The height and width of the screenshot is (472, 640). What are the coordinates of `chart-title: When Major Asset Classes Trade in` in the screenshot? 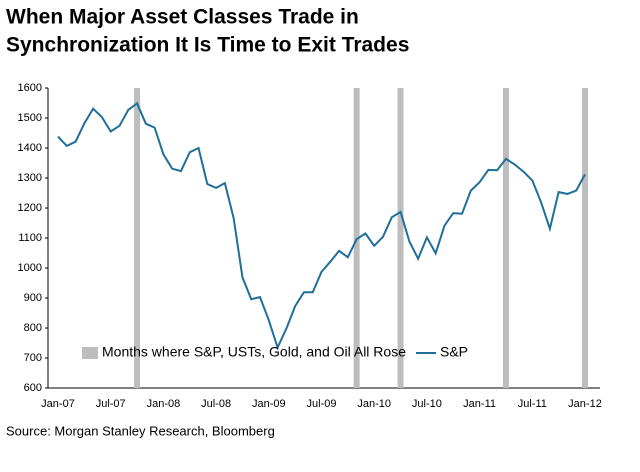 It's located at (182, 17).